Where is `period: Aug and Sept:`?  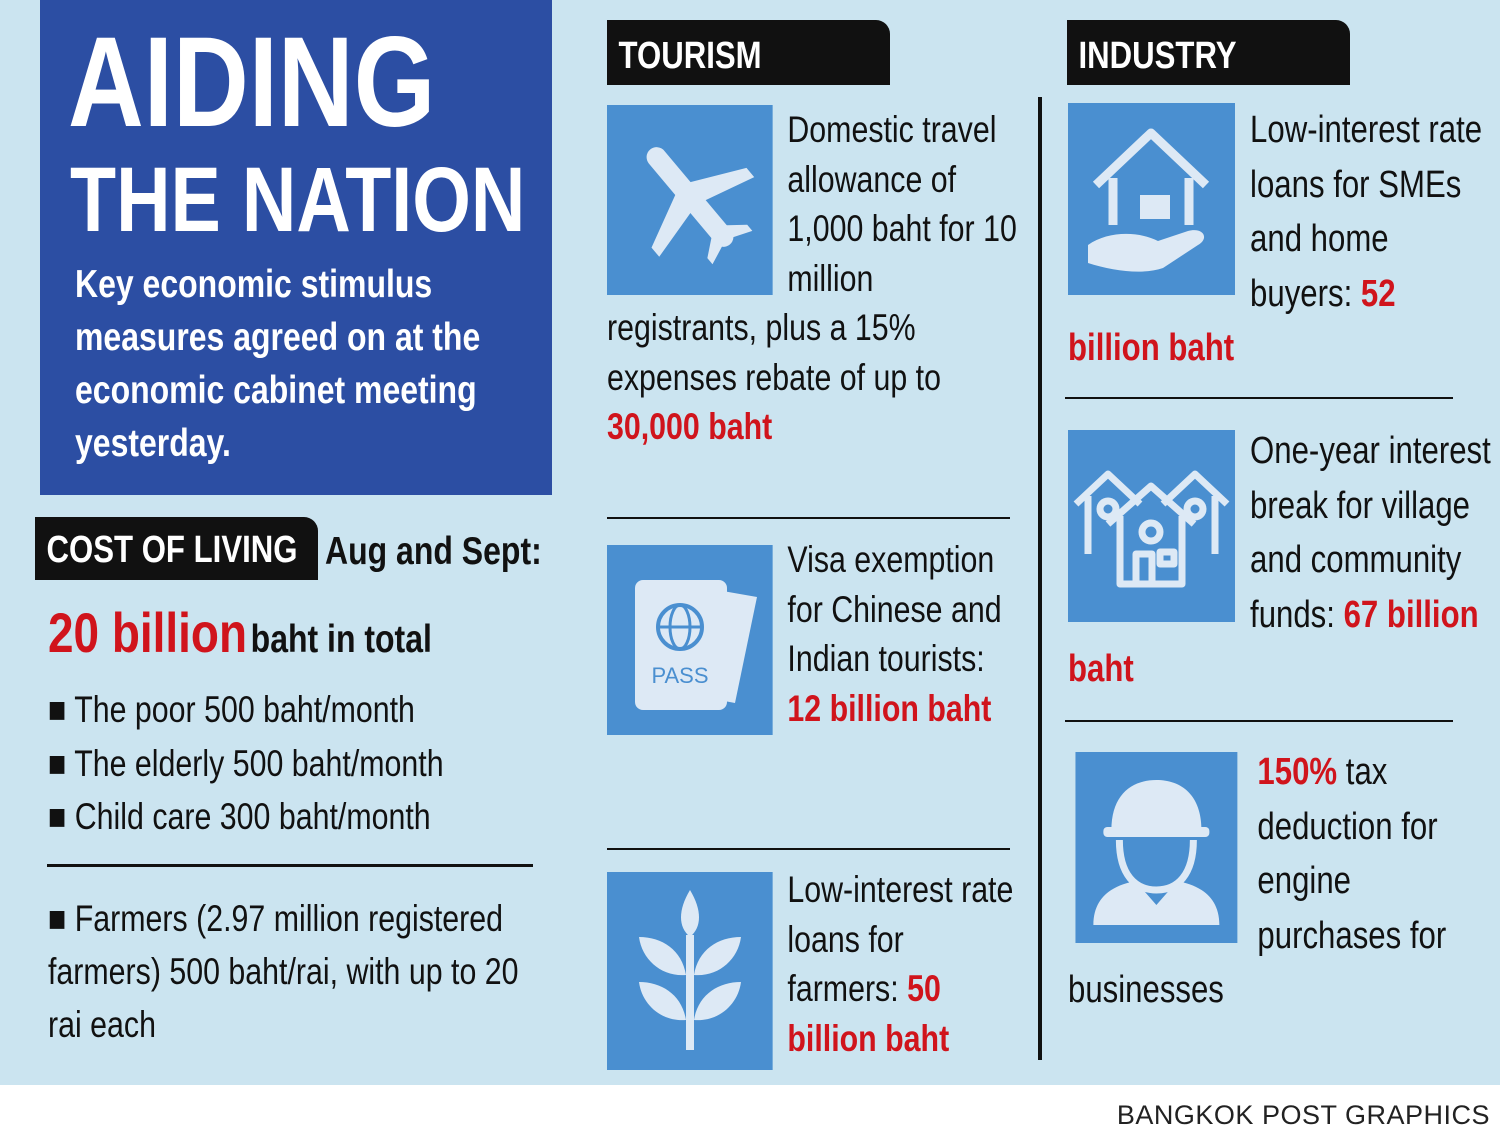 period: Aug and Sept: is located at coordinates (433, 551).